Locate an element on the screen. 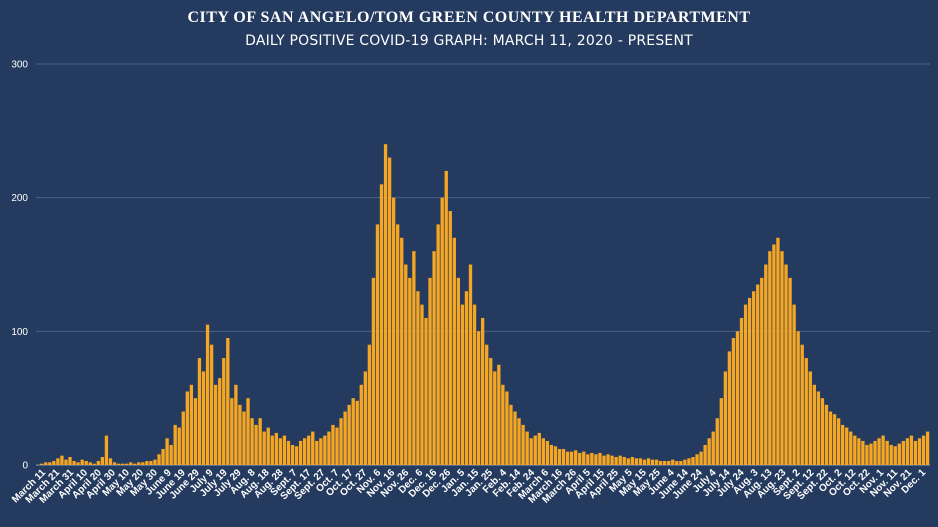 This screenshot has width=938, height=527. y-tick-label: 200 is located at coordinates (19, 198).